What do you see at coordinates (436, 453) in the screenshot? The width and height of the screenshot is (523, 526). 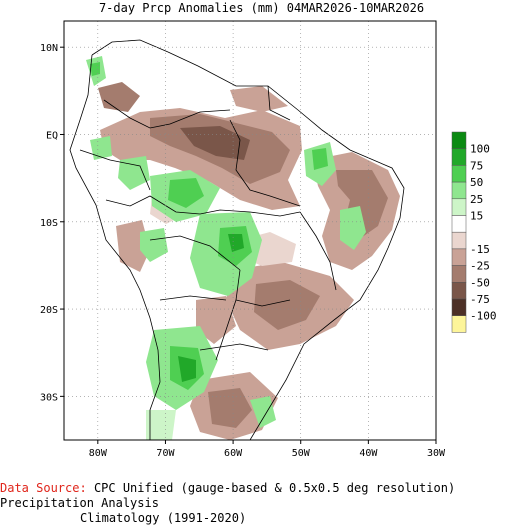 I see `lon-tick-label: 30W` at bounding box center [436, 453].